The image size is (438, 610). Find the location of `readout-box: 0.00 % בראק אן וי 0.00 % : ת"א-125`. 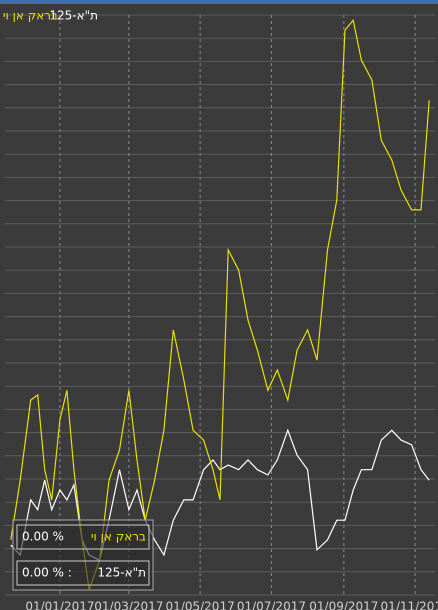

readout-box: 0.00 % בראק אן וי 0.00 % : ת"א-125 is located at coordinates (83, 555).